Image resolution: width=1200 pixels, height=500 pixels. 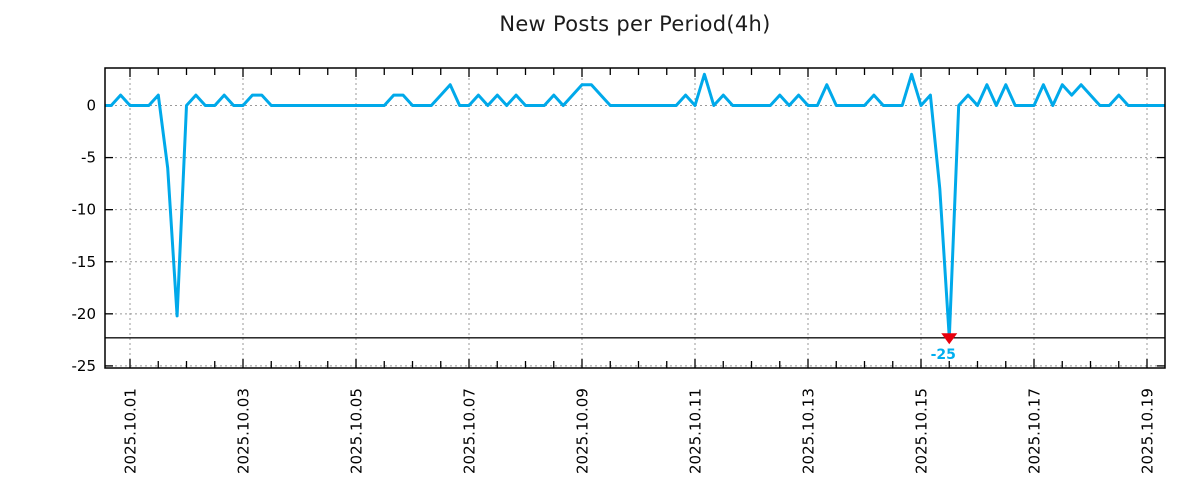 What do you see at coordinates (88, 158) in the screenshot?
I see `y-axis-label: -5` at bounding box center [88, 158].